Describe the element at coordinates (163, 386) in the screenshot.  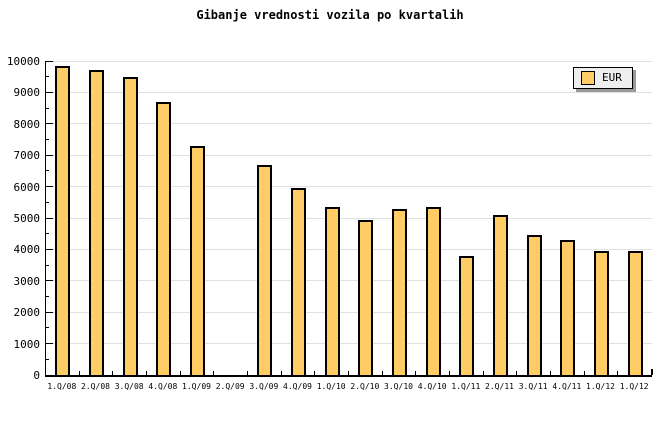
I see `x-axis-label: 4.Q/08` at that location.